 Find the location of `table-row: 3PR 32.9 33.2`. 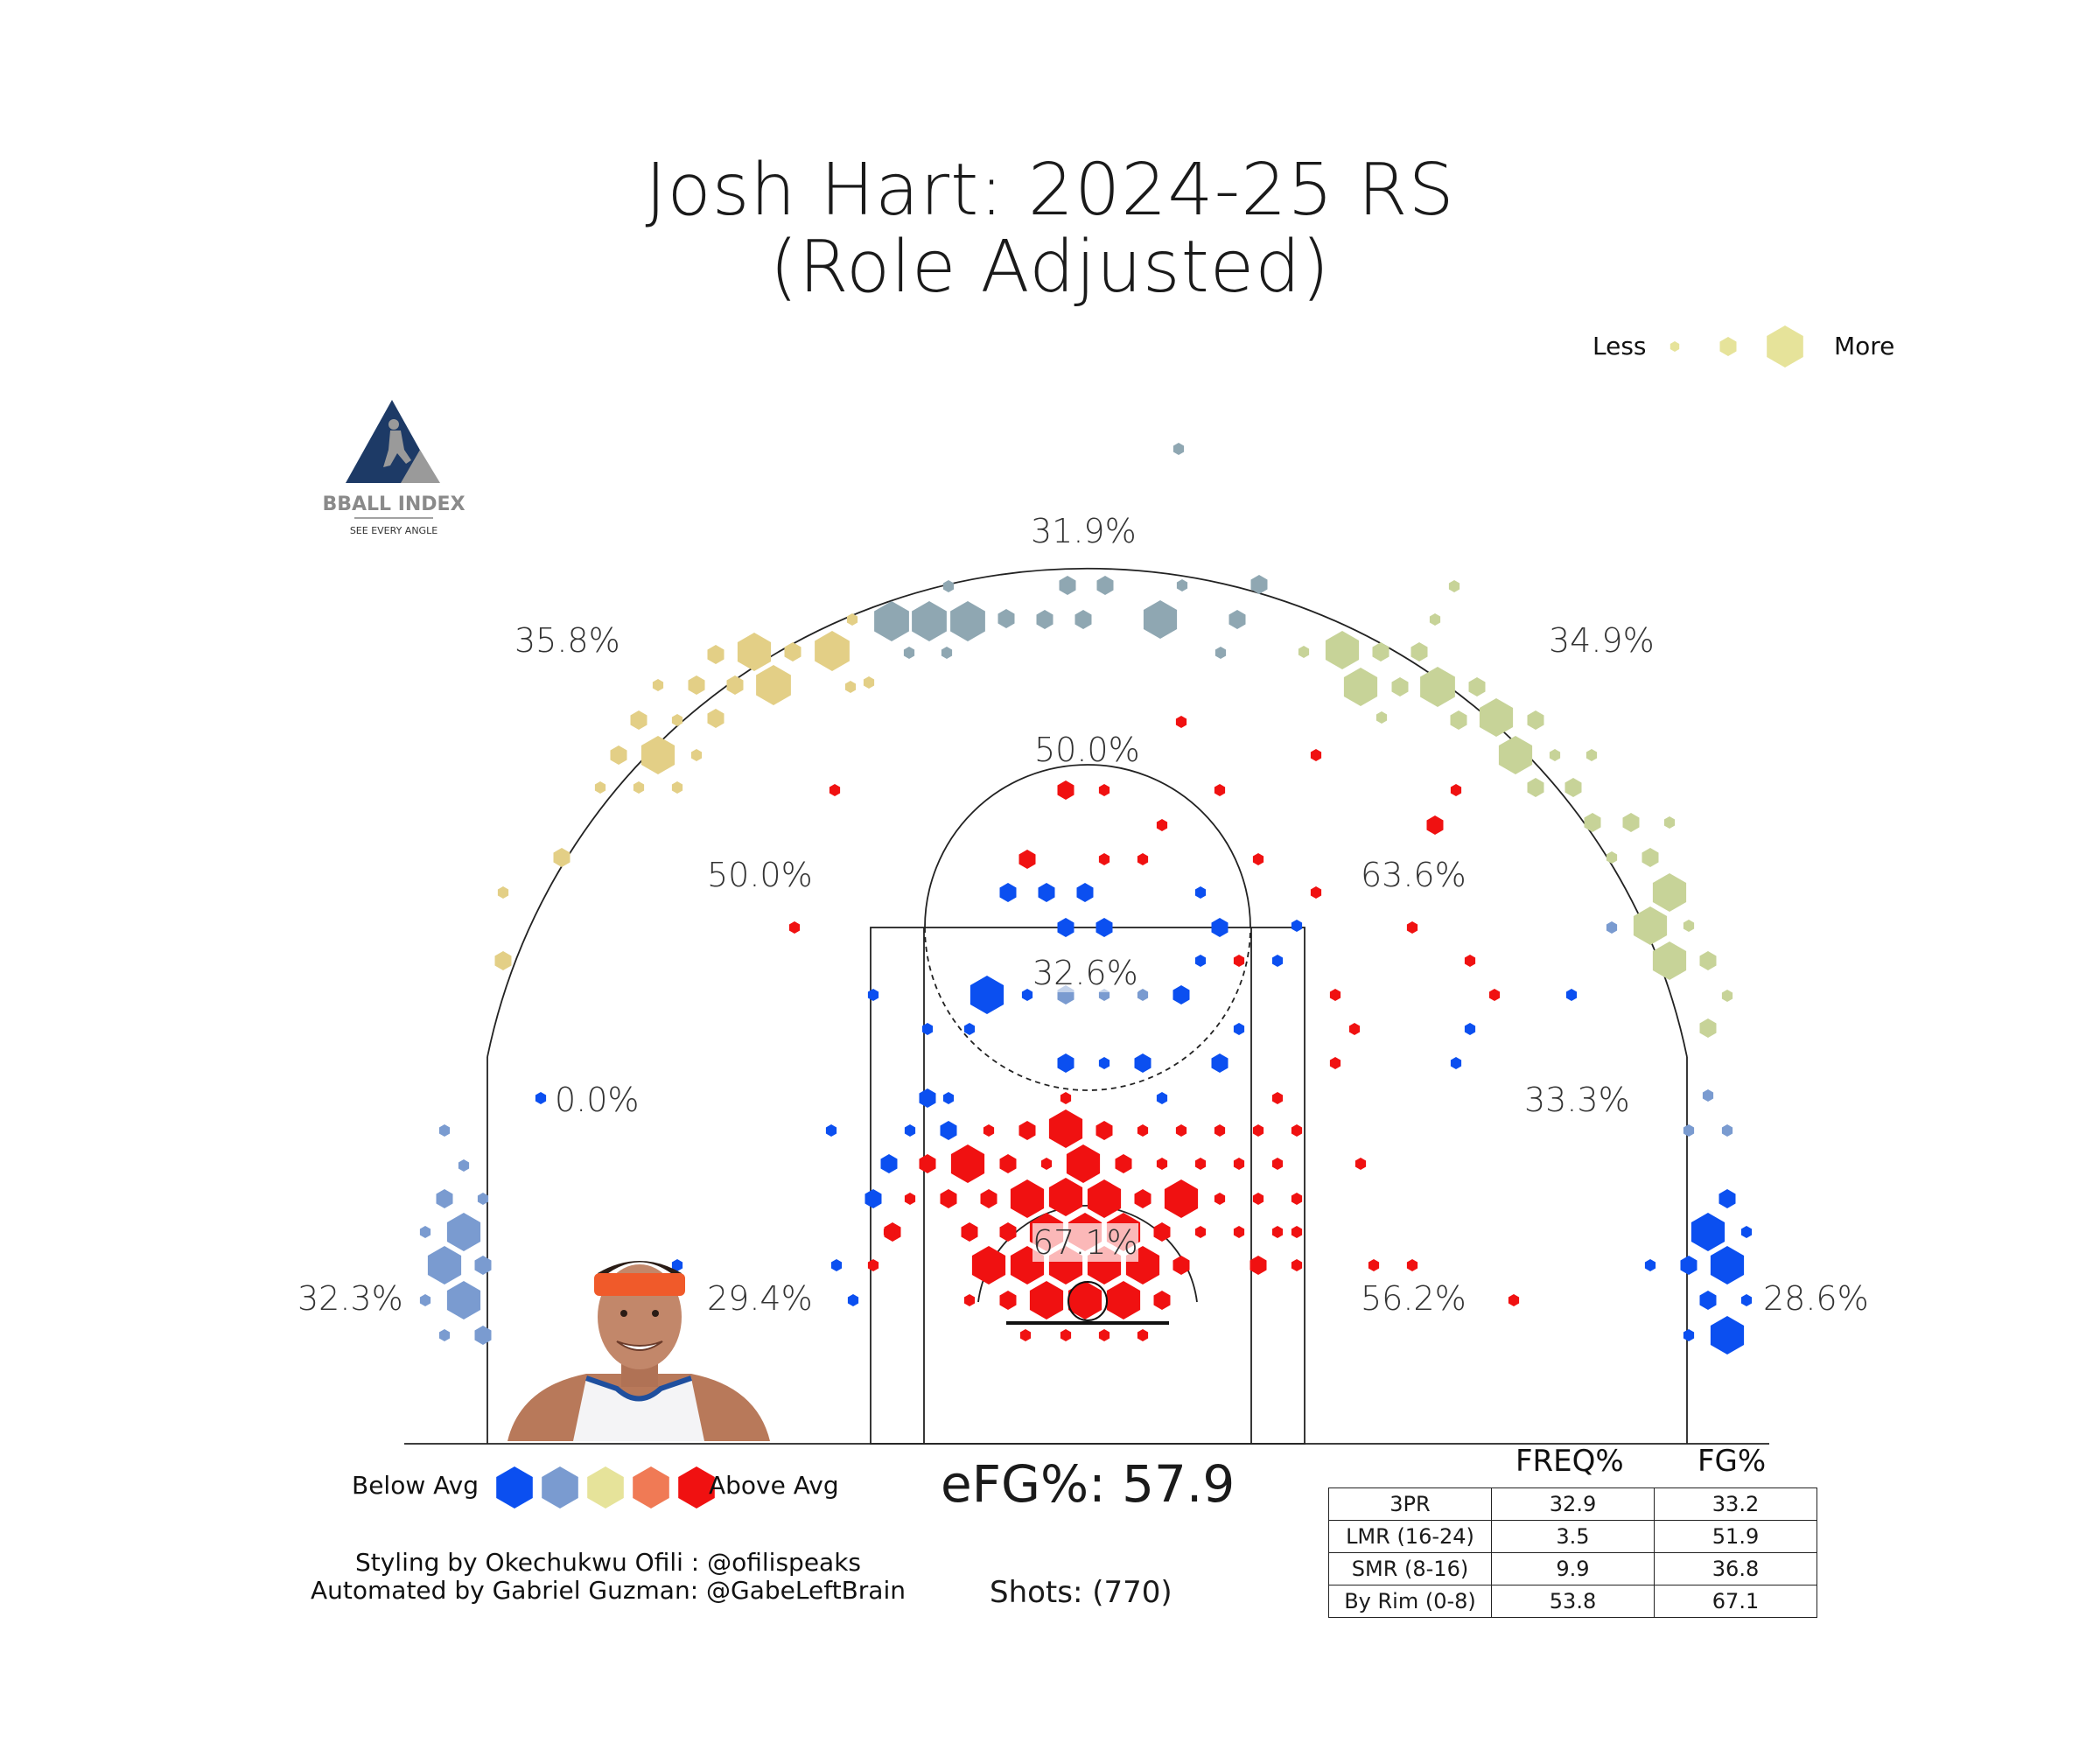

table-row: 3PR 32.9 33.2 is located at coordinates (1572, 1504).